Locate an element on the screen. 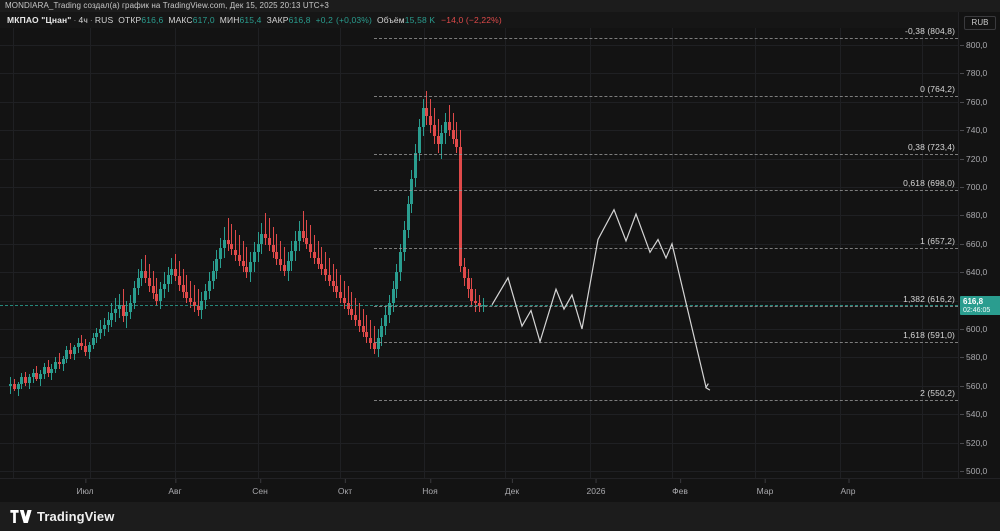 The height and width of the screenshot is (531, 1000). legend-symbol: МКПАО "Цнан" is located at coordinates (39, 20).